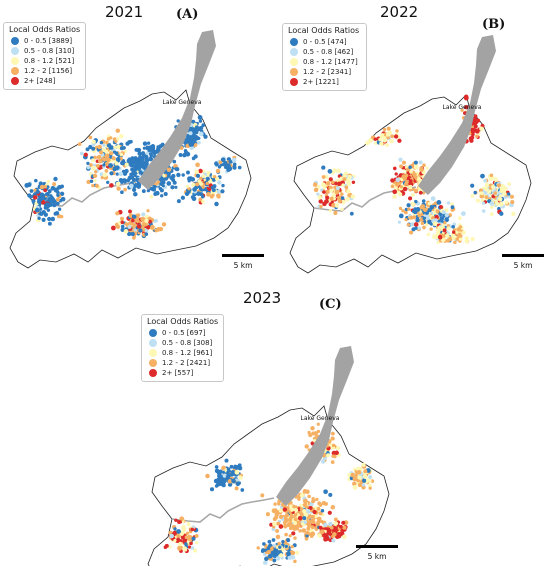 This screenshot has width=550, height=566. I want to click on panel-letter: (A), so click(187, 14).